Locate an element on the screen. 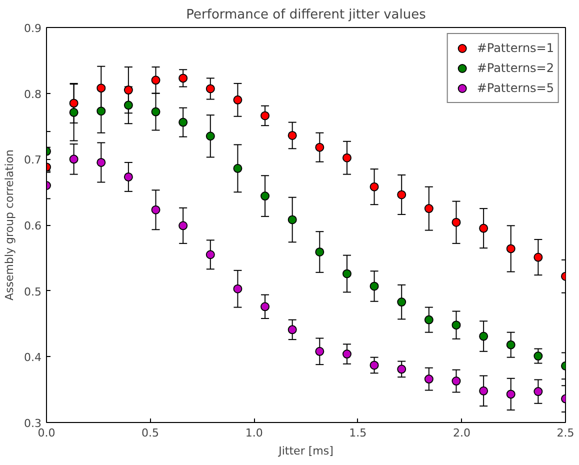  y-tick-label: 0.8 is located at coordinates (33, 94).